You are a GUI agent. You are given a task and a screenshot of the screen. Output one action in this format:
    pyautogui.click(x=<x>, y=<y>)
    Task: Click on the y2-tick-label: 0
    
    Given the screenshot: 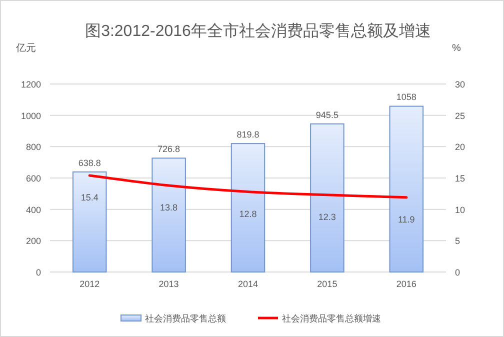 What is the action you would take?
    pyautogui.click(x=457, y=273)
    